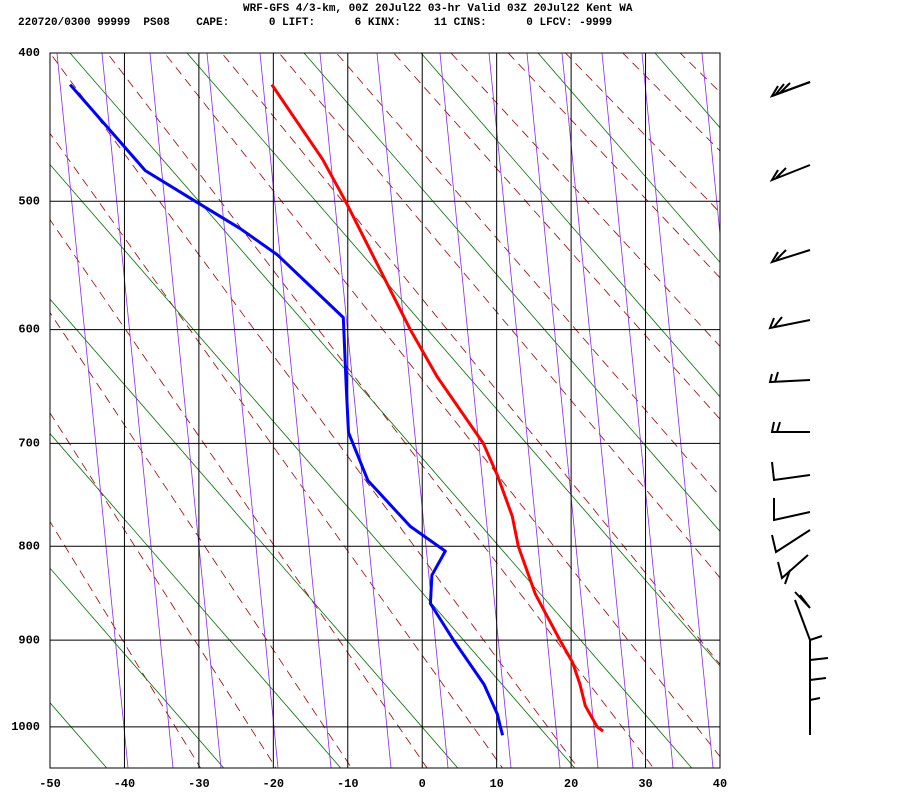 The height and width of the screenshot is (800, 900). Describe the element at coordinates (25, 727) in the screenshot. I see `y-tick-label: 1000` at that location.